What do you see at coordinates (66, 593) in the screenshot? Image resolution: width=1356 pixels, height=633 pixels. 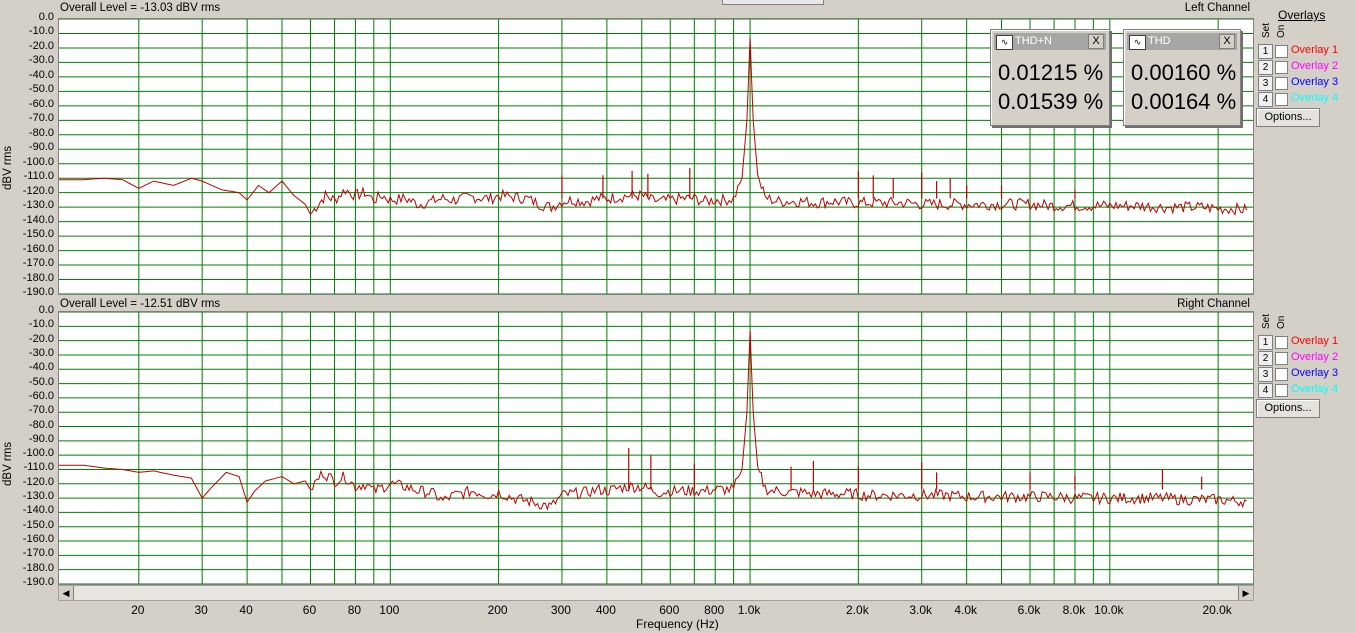 I see `scroll-left-icon: ◀` at bounding box center [66, 593].